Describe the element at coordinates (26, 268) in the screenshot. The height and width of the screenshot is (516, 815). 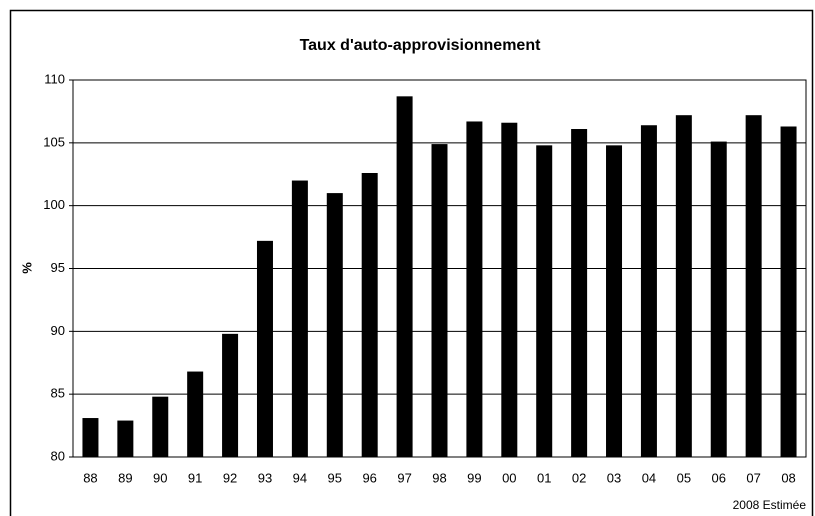
I see `y-axis-label: %` at that location.